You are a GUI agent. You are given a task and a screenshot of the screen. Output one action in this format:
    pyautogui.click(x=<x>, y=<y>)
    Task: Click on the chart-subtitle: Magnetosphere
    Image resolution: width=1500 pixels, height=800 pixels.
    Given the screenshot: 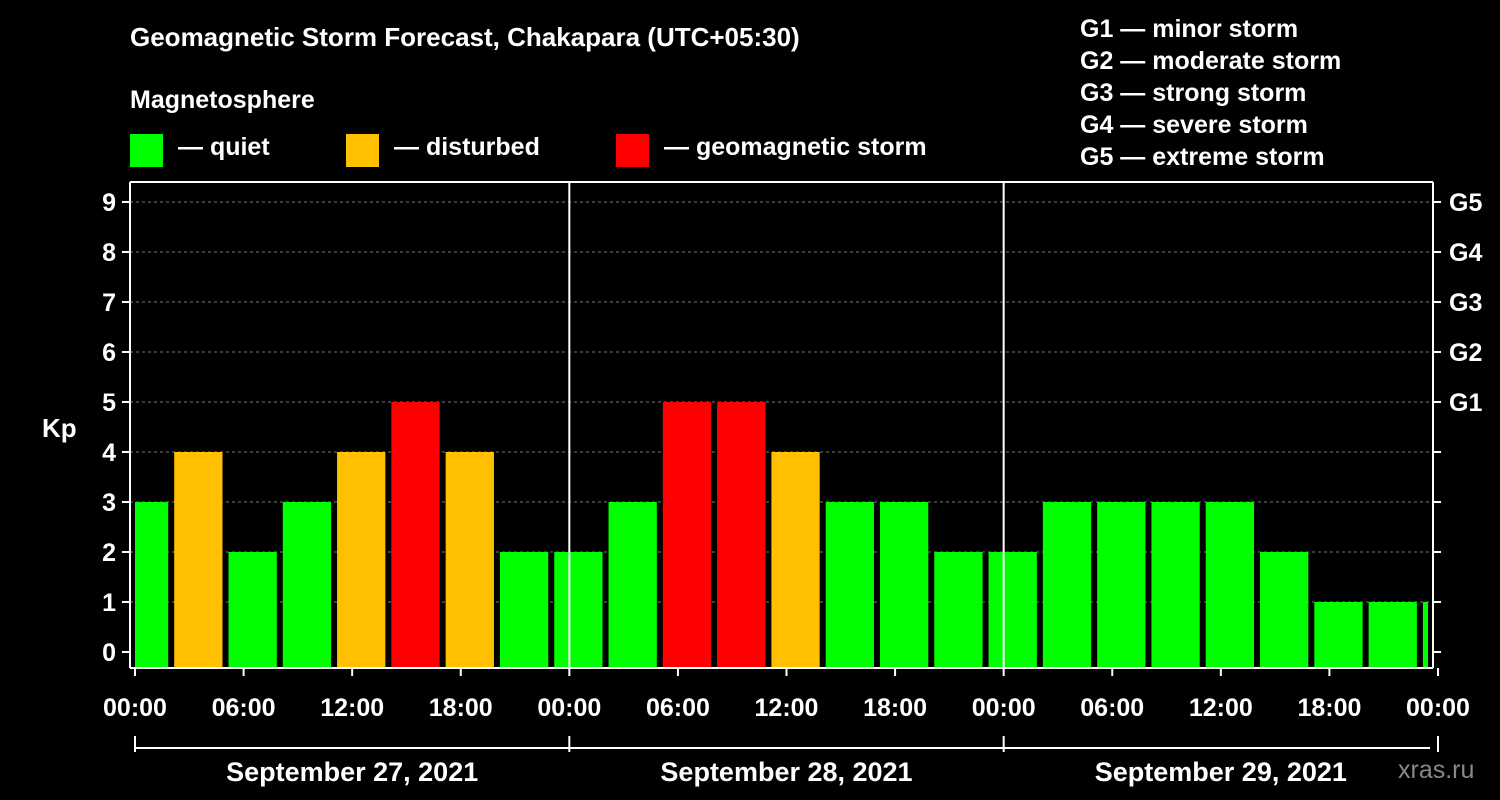 What is the action you would take?
    pyautogui.click(x=222, y=100)
    